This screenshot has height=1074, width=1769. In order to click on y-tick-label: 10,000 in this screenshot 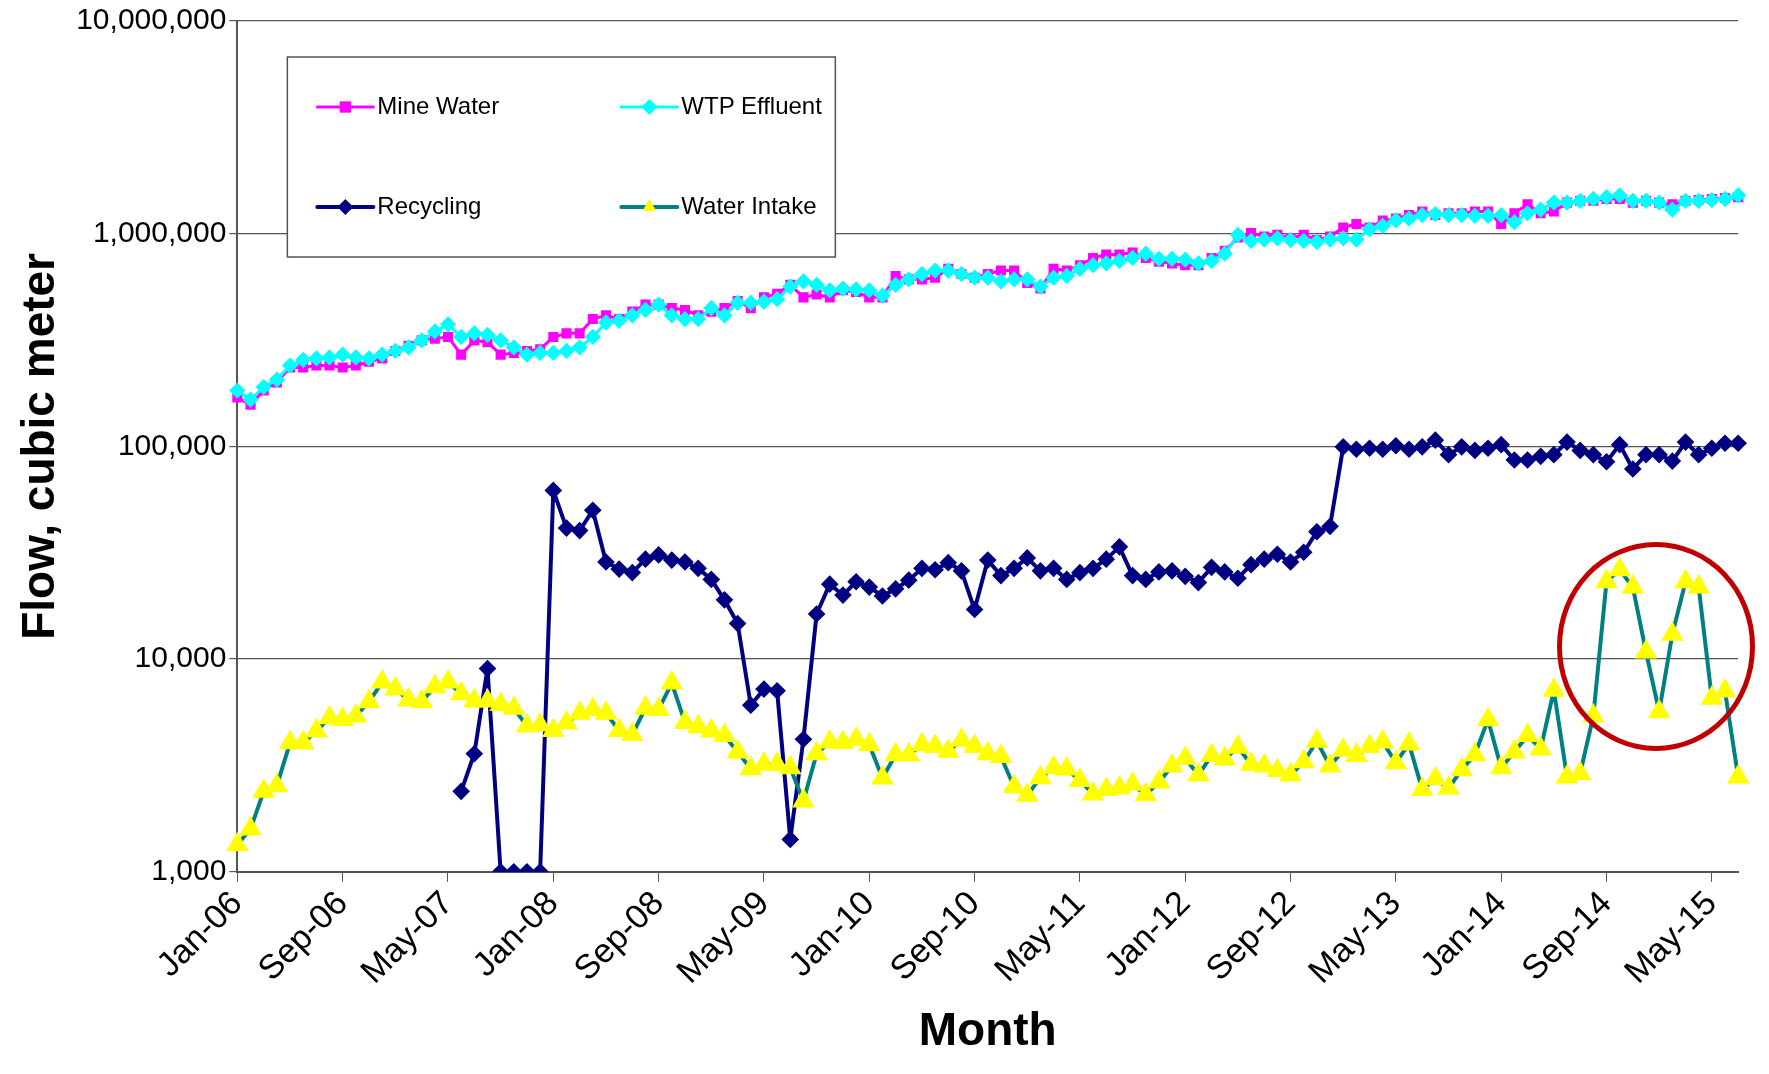, I will do `click(180, 657)`.